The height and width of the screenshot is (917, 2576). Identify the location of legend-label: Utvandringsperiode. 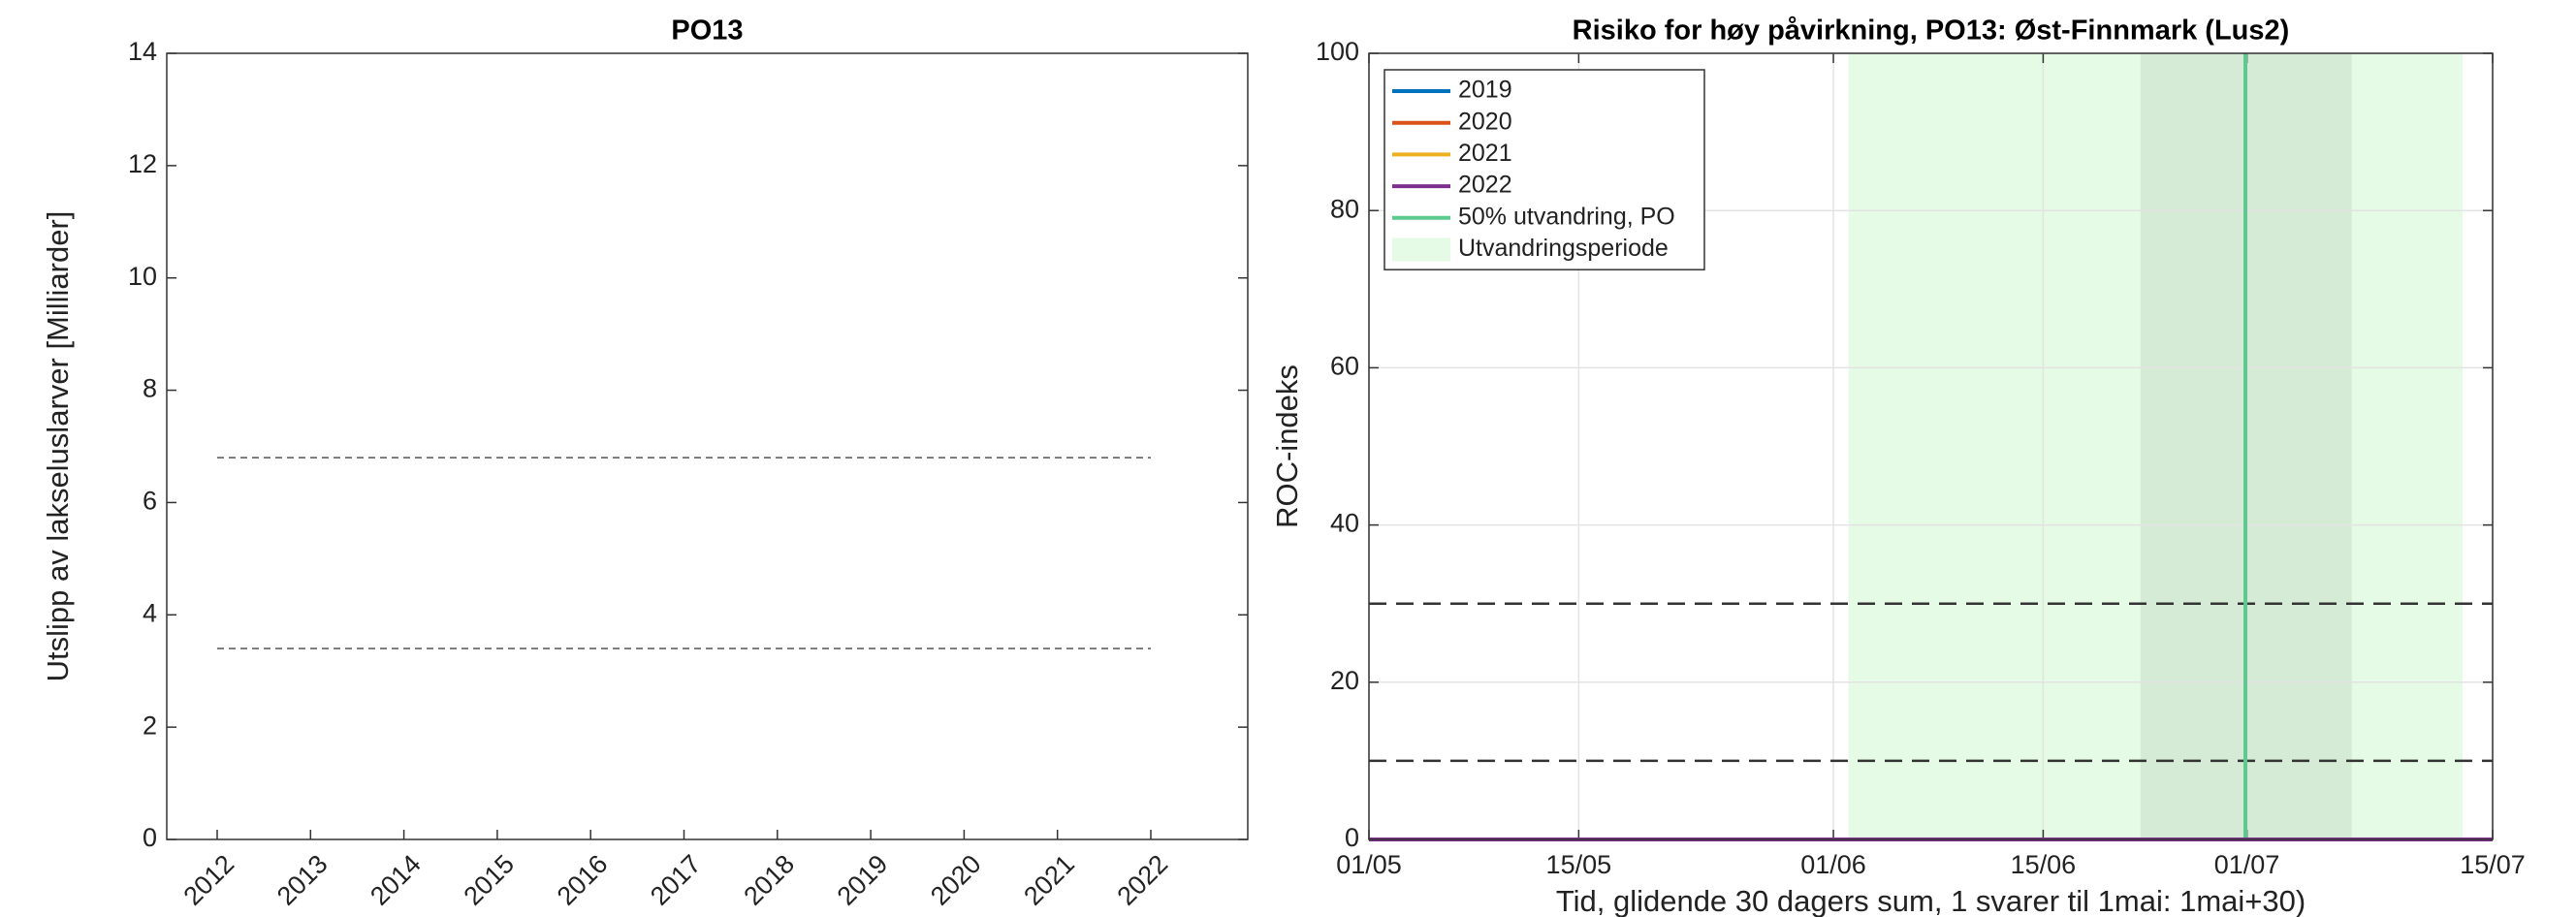
(1563, 248).